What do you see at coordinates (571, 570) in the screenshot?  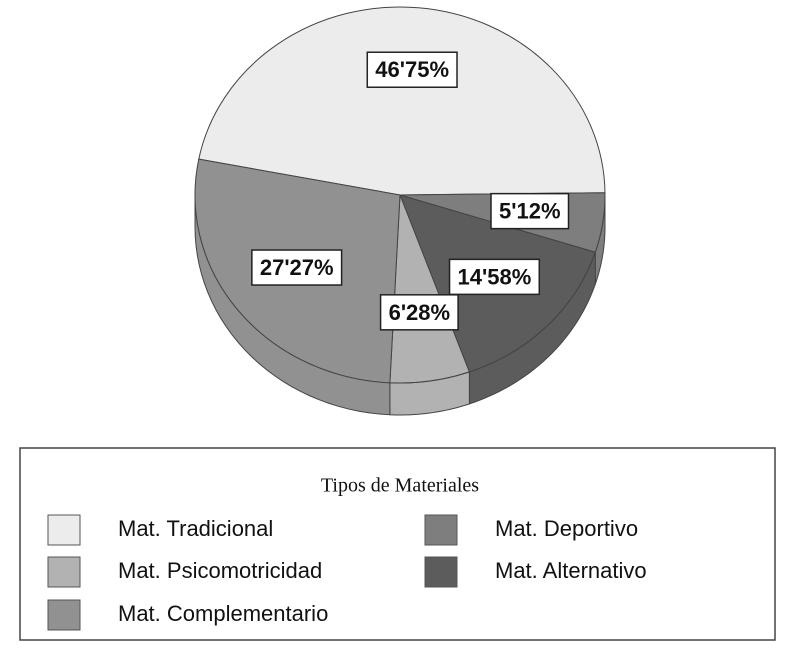 I see `legend-label: Mat. Alternativo` at bounding box center [571, 570].